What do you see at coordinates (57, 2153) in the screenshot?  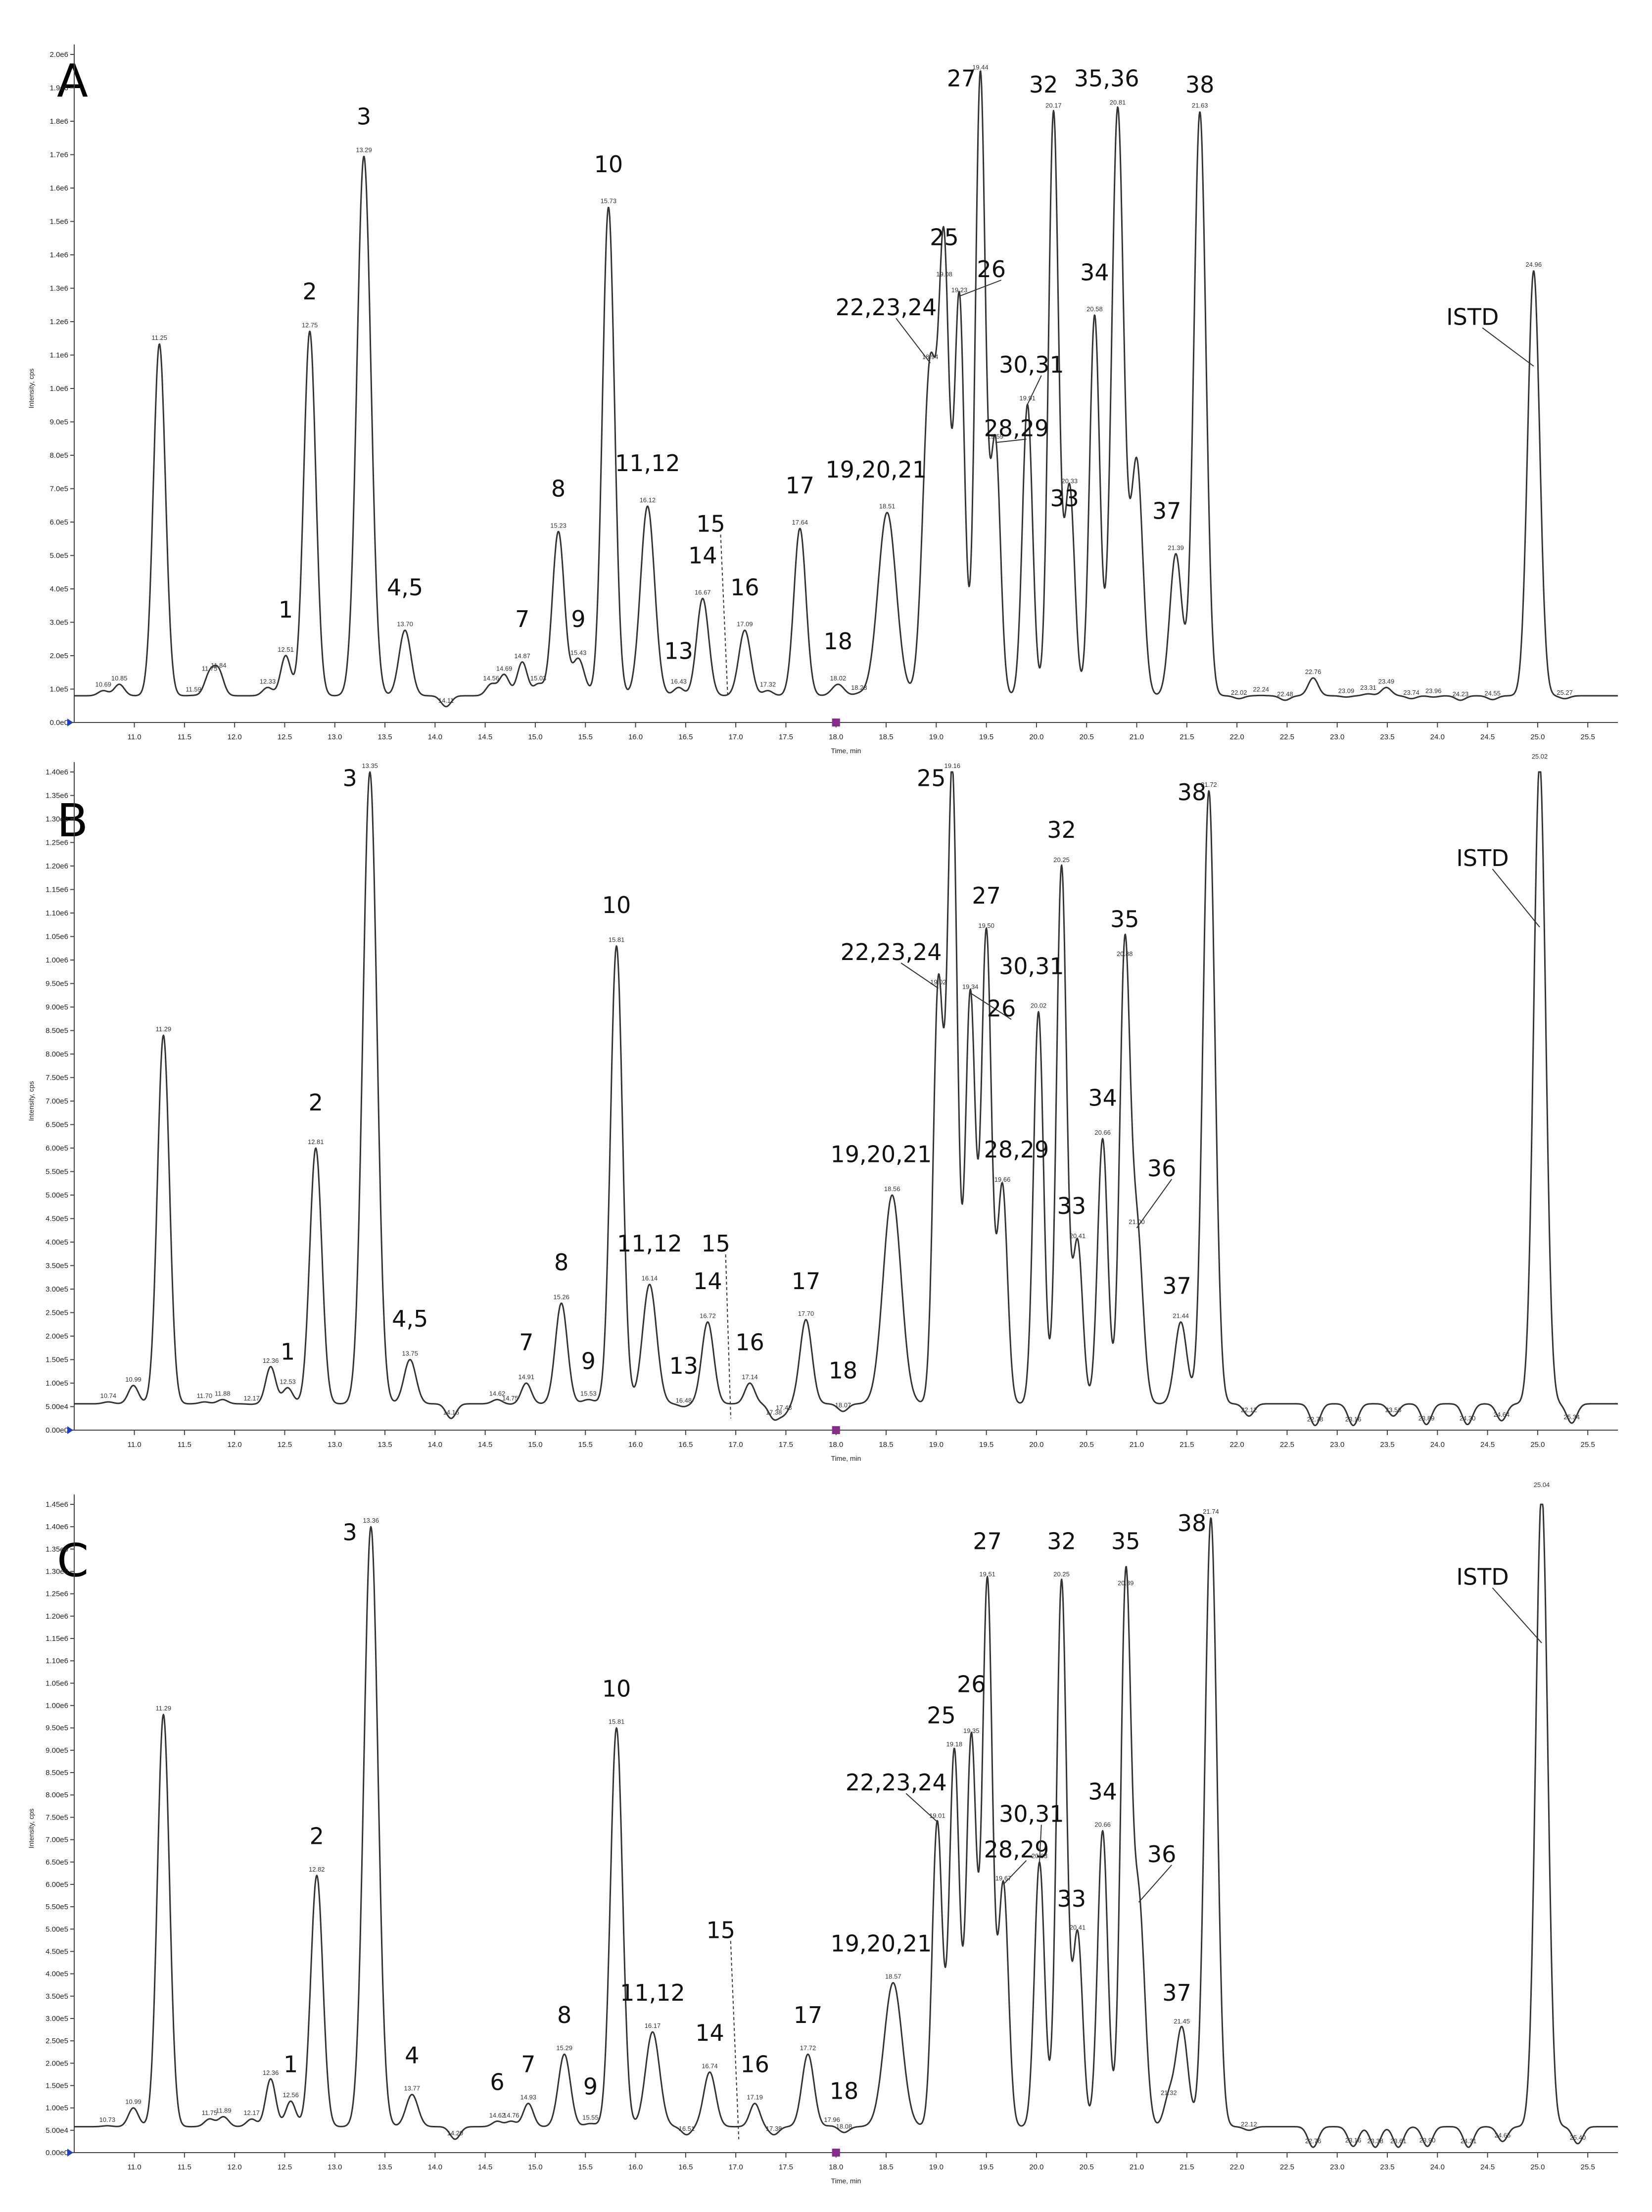 I see `y-tick-label: 0.00e0` at bounding box center [57, 2153].